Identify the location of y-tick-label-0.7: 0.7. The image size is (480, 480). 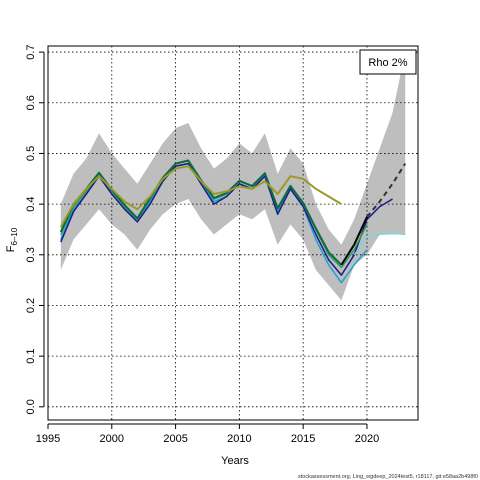
(31, 51).